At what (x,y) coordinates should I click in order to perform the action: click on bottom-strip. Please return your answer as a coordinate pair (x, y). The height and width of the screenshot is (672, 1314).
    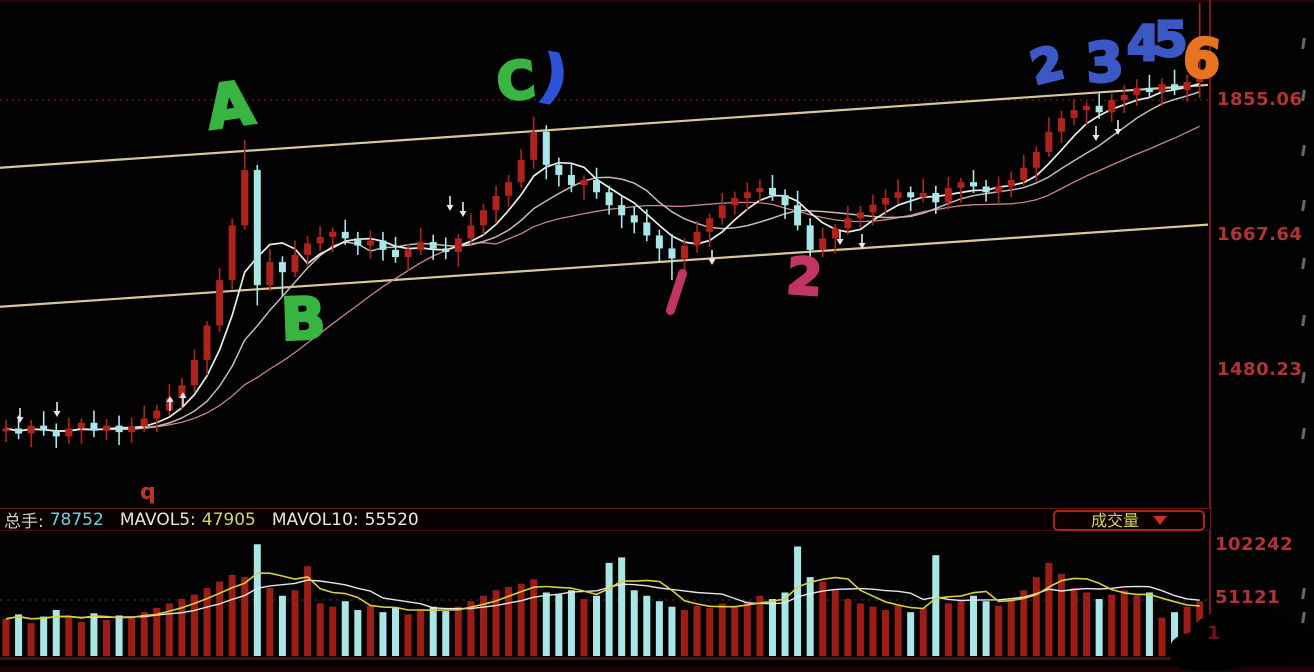
    Looking at the image, I should click on (657, 669).